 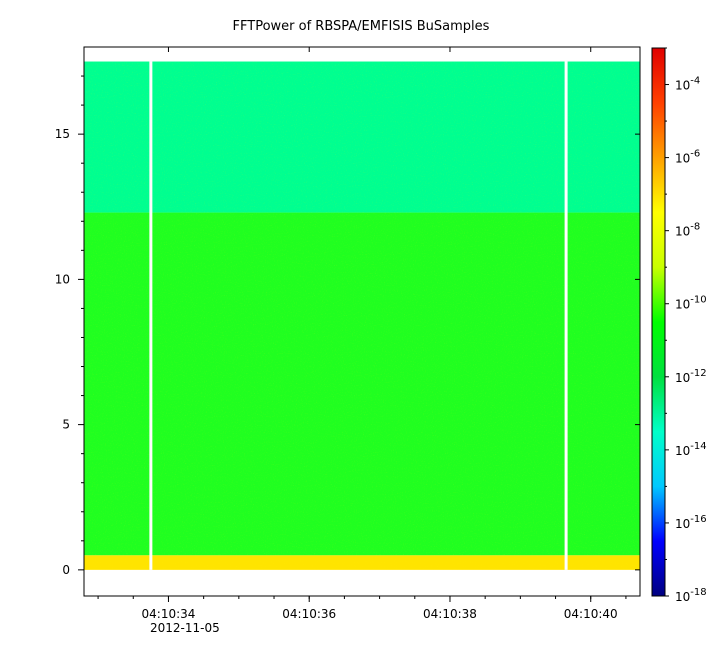 What do you see at coordinates (691, 303) in the screenshot?
I see `colorbar-label-3: 10⁻¹⁰` at bounding box center [691, 303].